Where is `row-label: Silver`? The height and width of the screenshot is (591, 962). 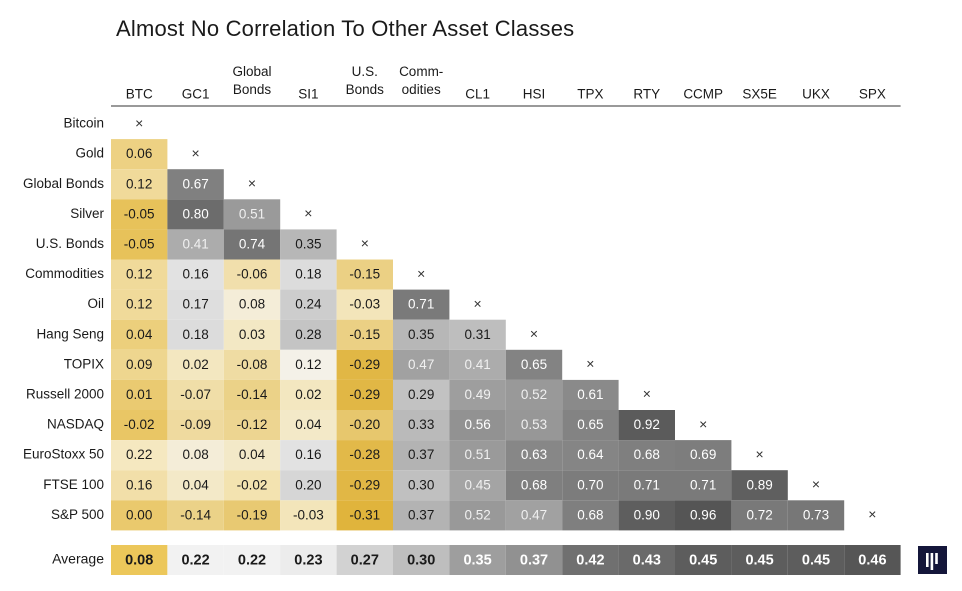
row-label: Silver is located at coordinates (87, 213).